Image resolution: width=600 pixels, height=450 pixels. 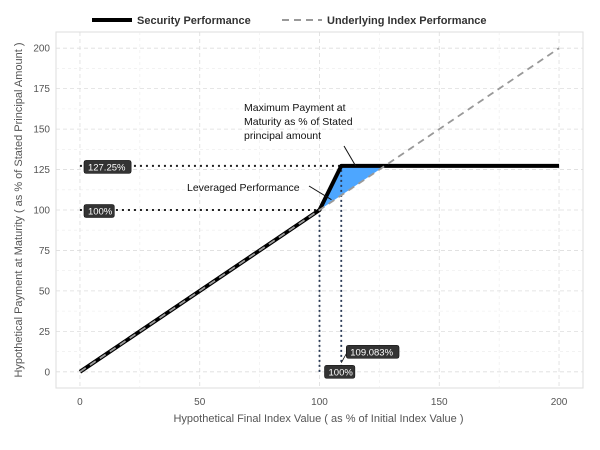 What do you see at coordinates (41, 211) in the screenshot?
I see `y-tick-label: 100` at bounding box center [41, 211].